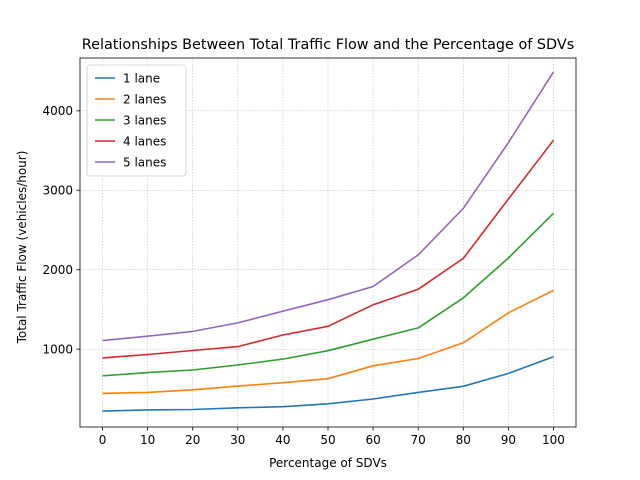 This screenshot has width=640, height=480. What do you see at coordinates (508, 440) in the screenshot?
I see `x-tick-label: 90` at bounding box center [508, 440].